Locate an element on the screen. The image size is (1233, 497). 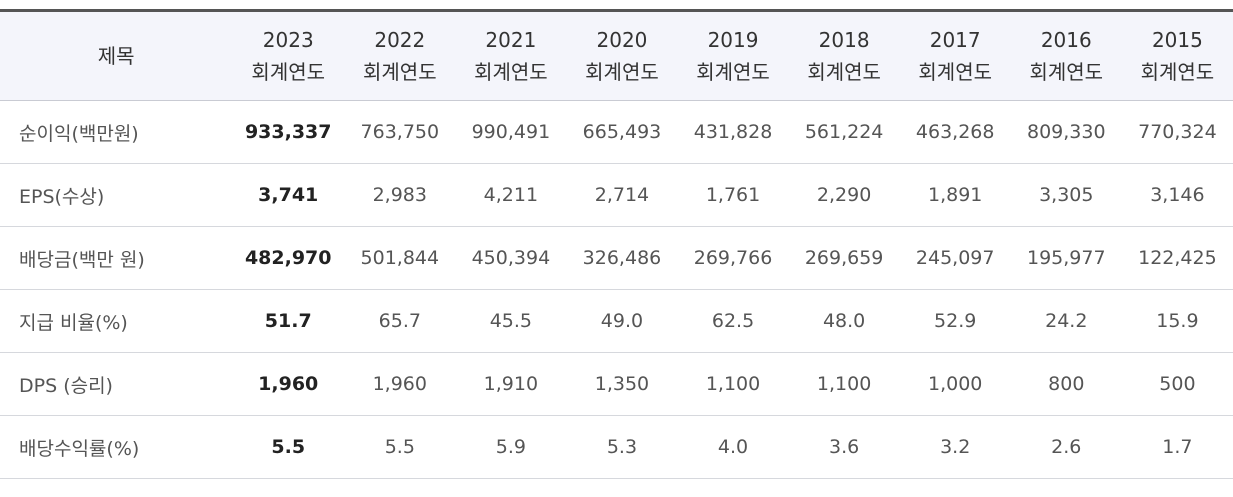
table-cell: 269,766 is located at coordinates (733, 258).